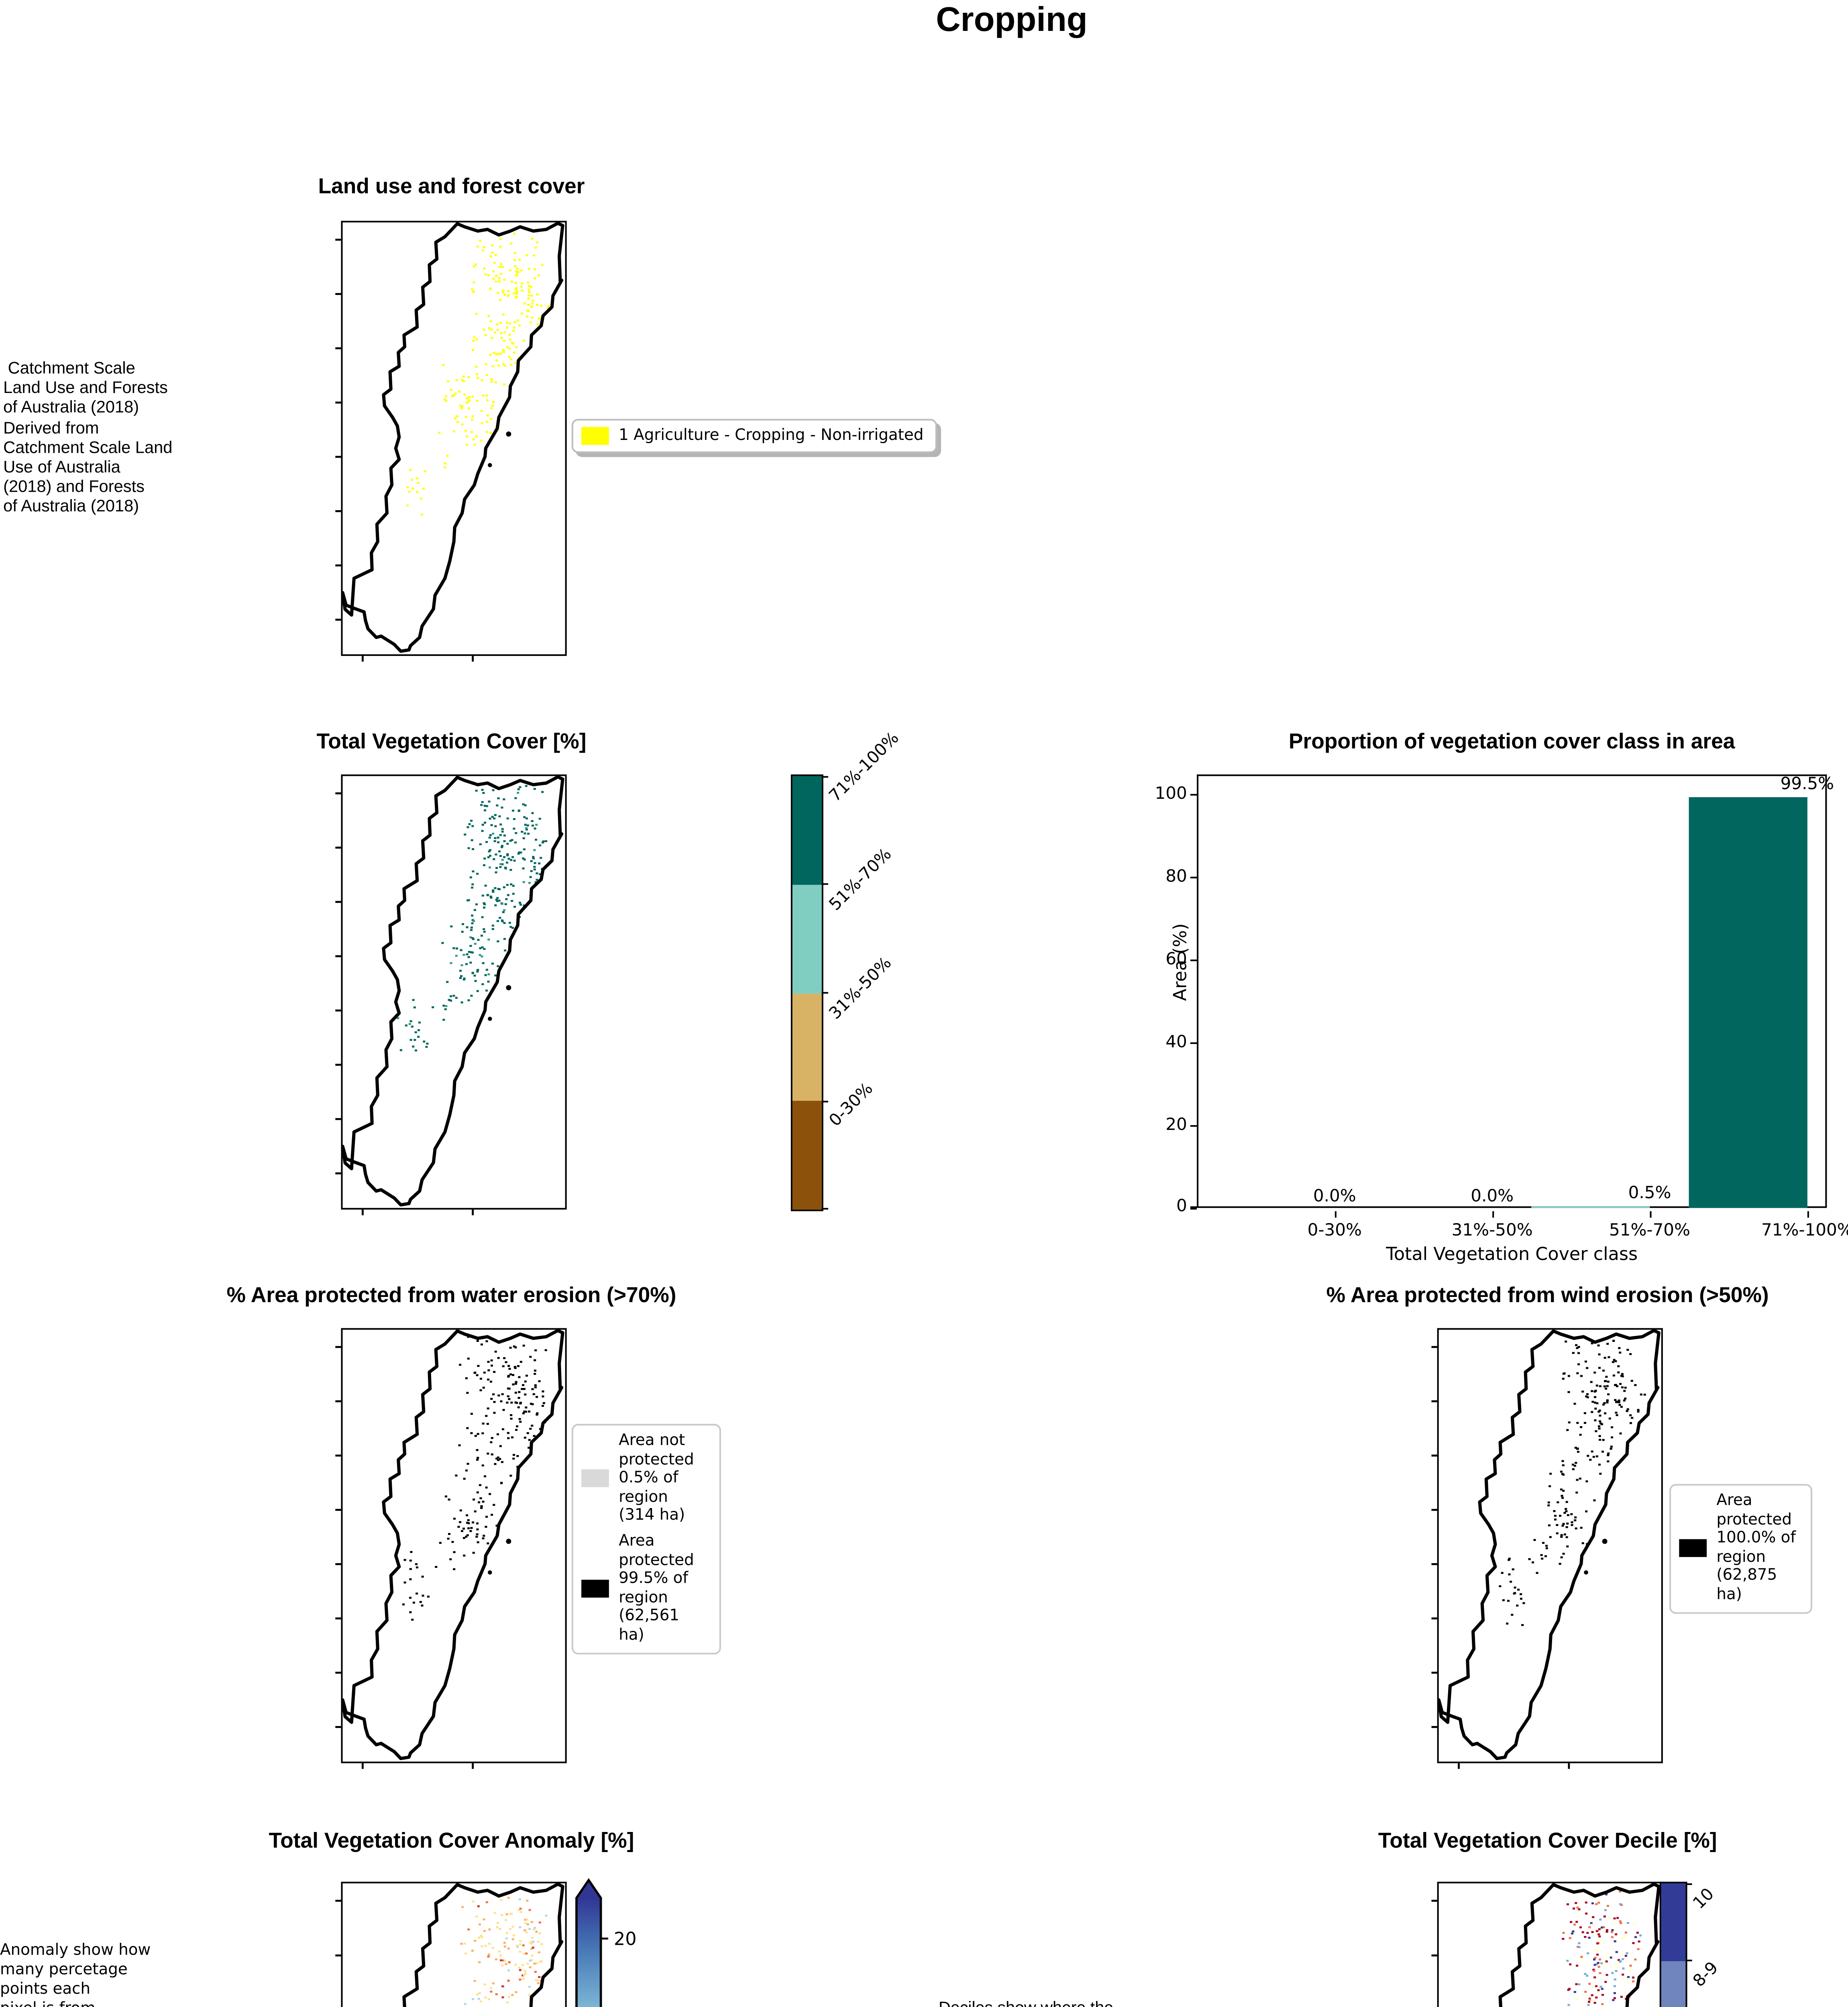 The width and height of the screenshot is (1848, 2007). What do you see at coordinates (1171, 794) in the screenshot?
I see `chart-y-tick-label: 100` at bounding box center [1171, 794].